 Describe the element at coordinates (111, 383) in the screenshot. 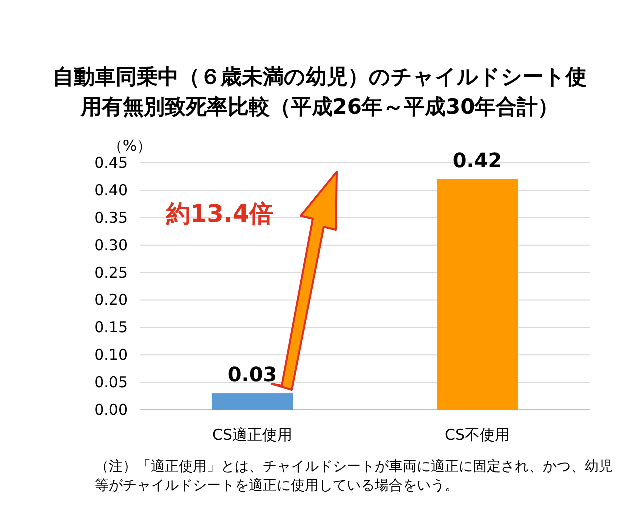

I see `y-tick-label: 0.05` at that location.